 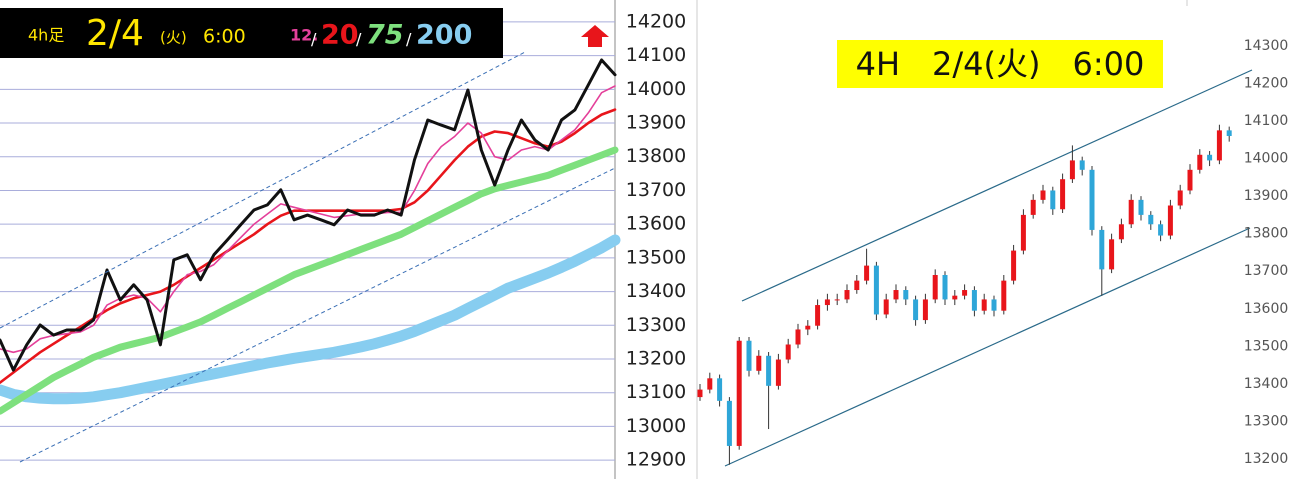 I want to click on header-label: 4h足, so click(x=46, y=35).